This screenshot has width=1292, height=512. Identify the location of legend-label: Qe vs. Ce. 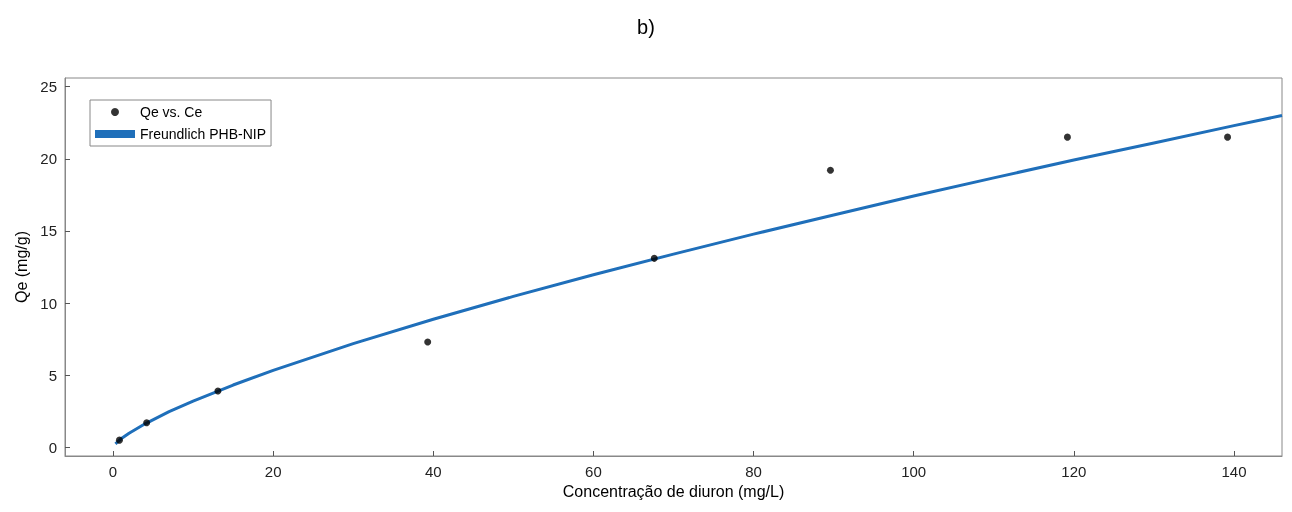
(171, 112).